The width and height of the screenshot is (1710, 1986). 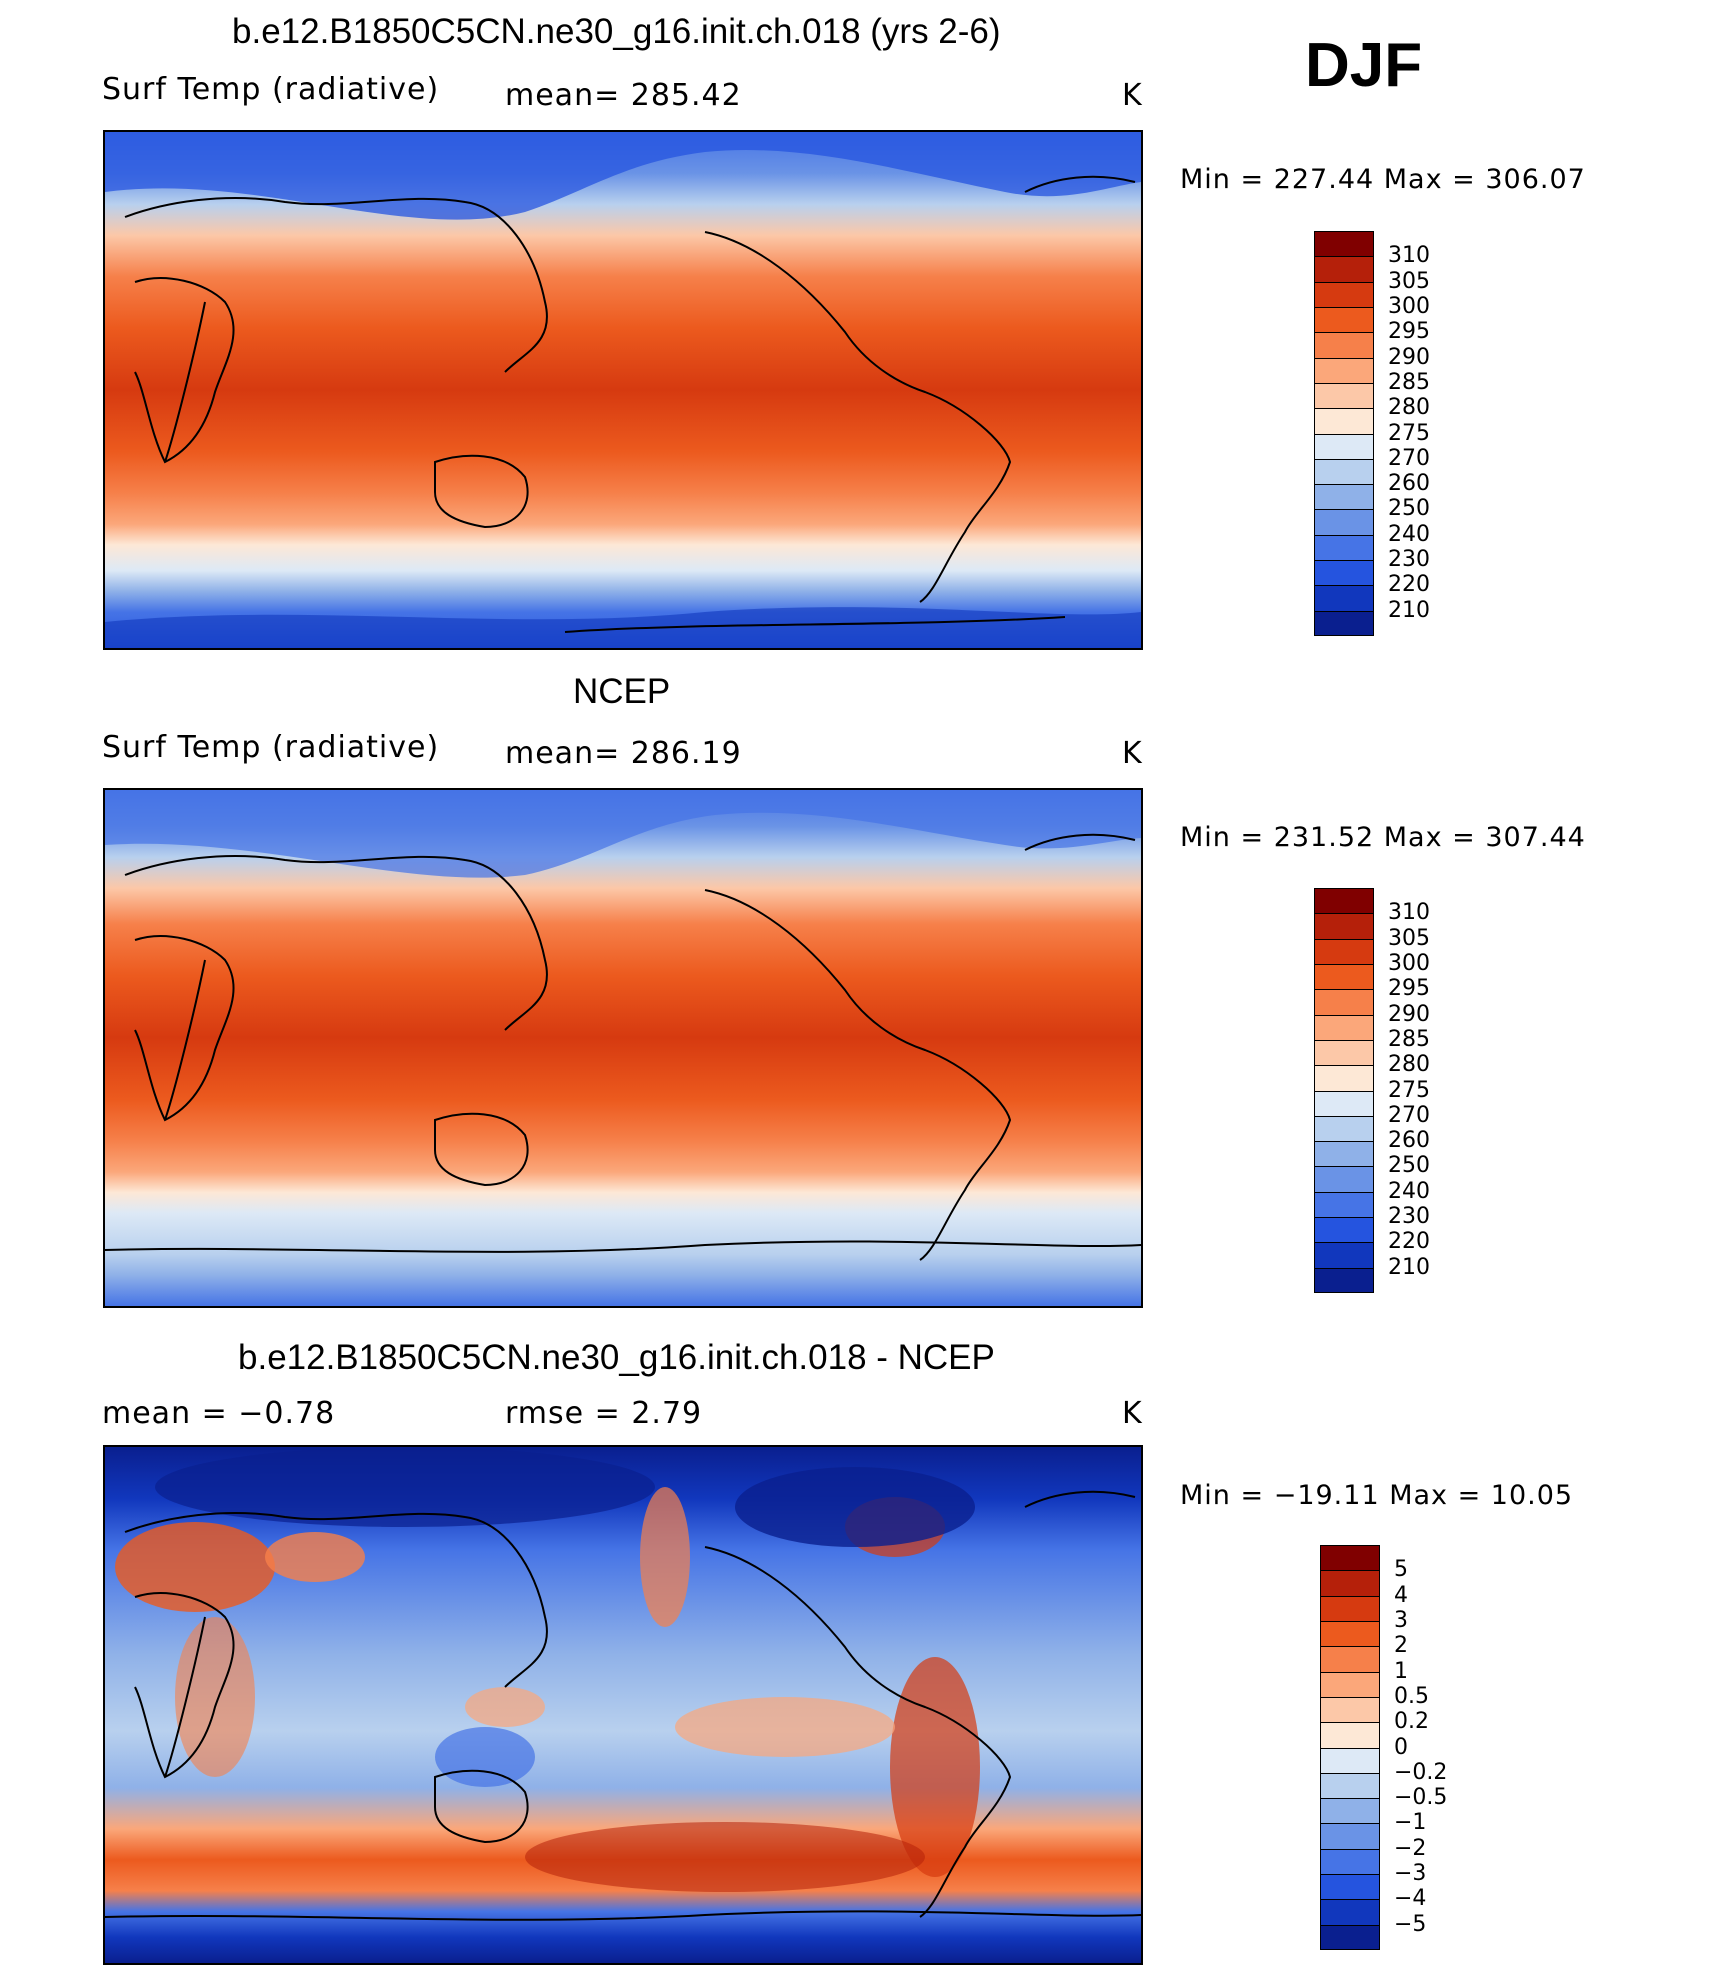 What do you see at coordinates (1410, 1899) in the screenshot?
I see `colorbar-tick-label: −4` at bounding box center [1410, 1899].